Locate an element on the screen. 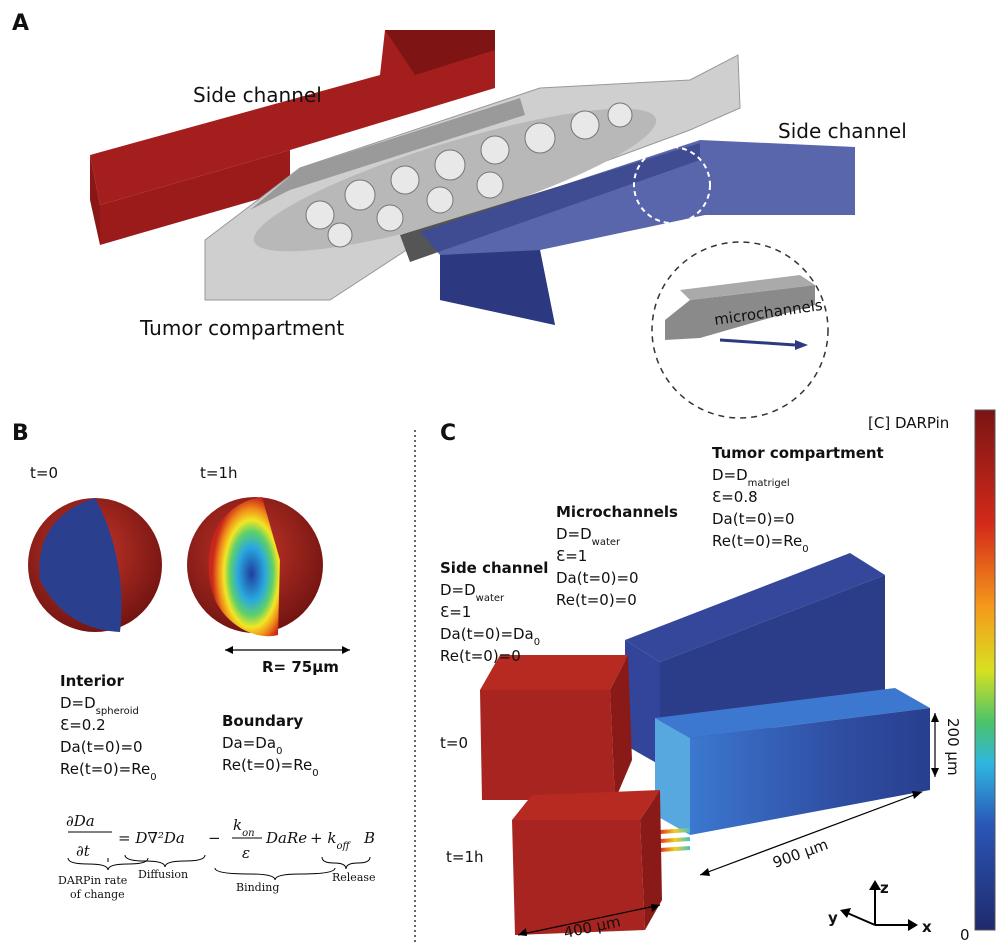 This screenshot has height=947, width=998. eq-note: of change is located at coordinates (97, 894).